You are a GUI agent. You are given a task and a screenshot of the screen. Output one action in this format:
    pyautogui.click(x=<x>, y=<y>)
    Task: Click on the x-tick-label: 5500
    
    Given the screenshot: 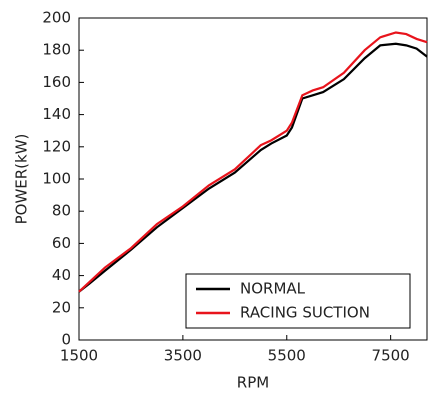 What is the action you would take?
    pyautogui.click(x=287, y=356)
    